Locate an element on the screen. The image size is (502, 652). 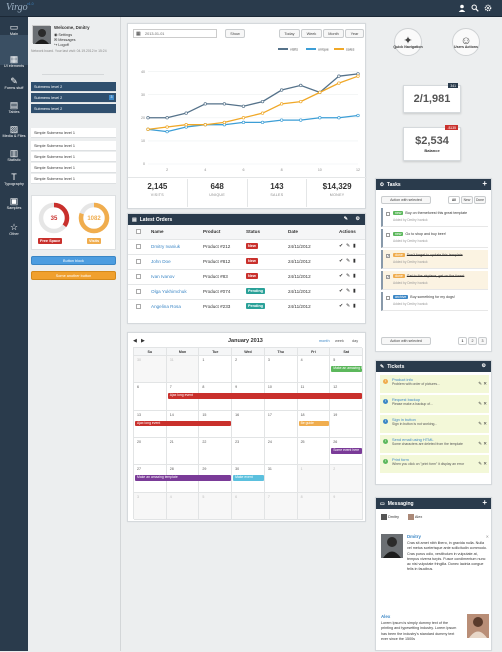
cal-event: Make event is located at coordinates (248, 478).